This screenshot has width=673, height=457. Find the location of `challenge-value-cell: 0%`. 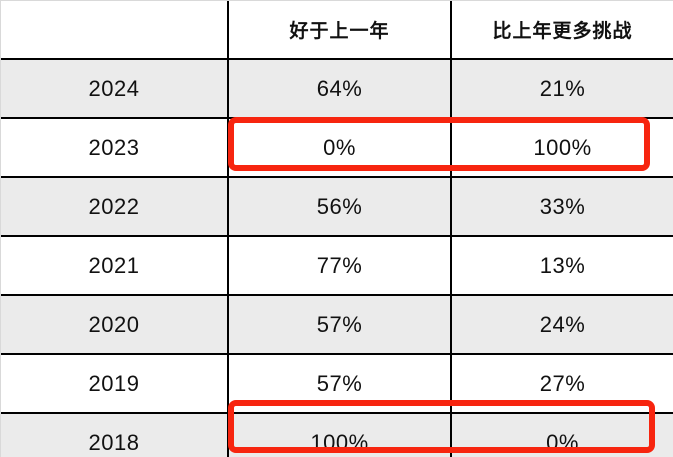

challenge-value-cell: 0% is located at coordinates (561, 435).